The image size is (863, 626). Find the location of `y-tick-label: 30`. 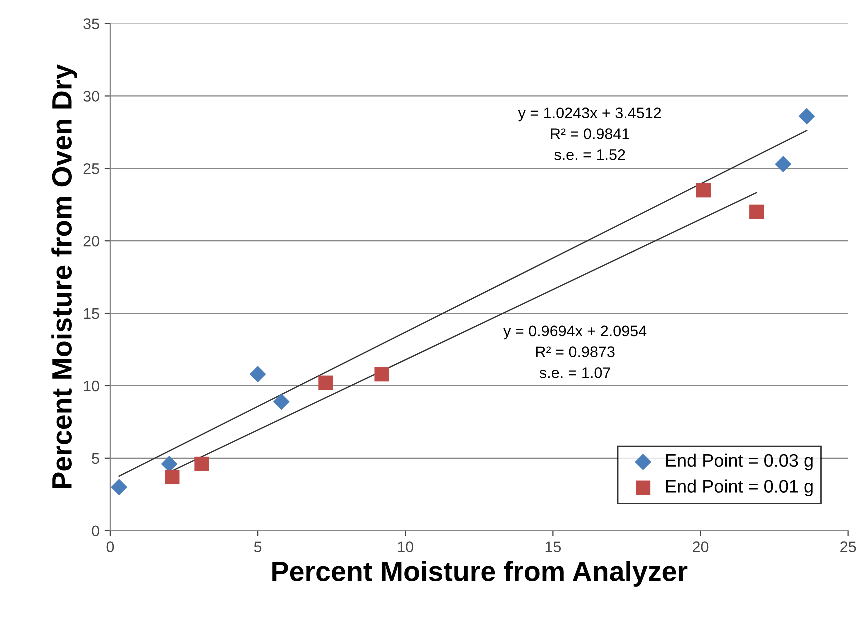

y-tick-label: 30 is located at coordinates (92, 96).